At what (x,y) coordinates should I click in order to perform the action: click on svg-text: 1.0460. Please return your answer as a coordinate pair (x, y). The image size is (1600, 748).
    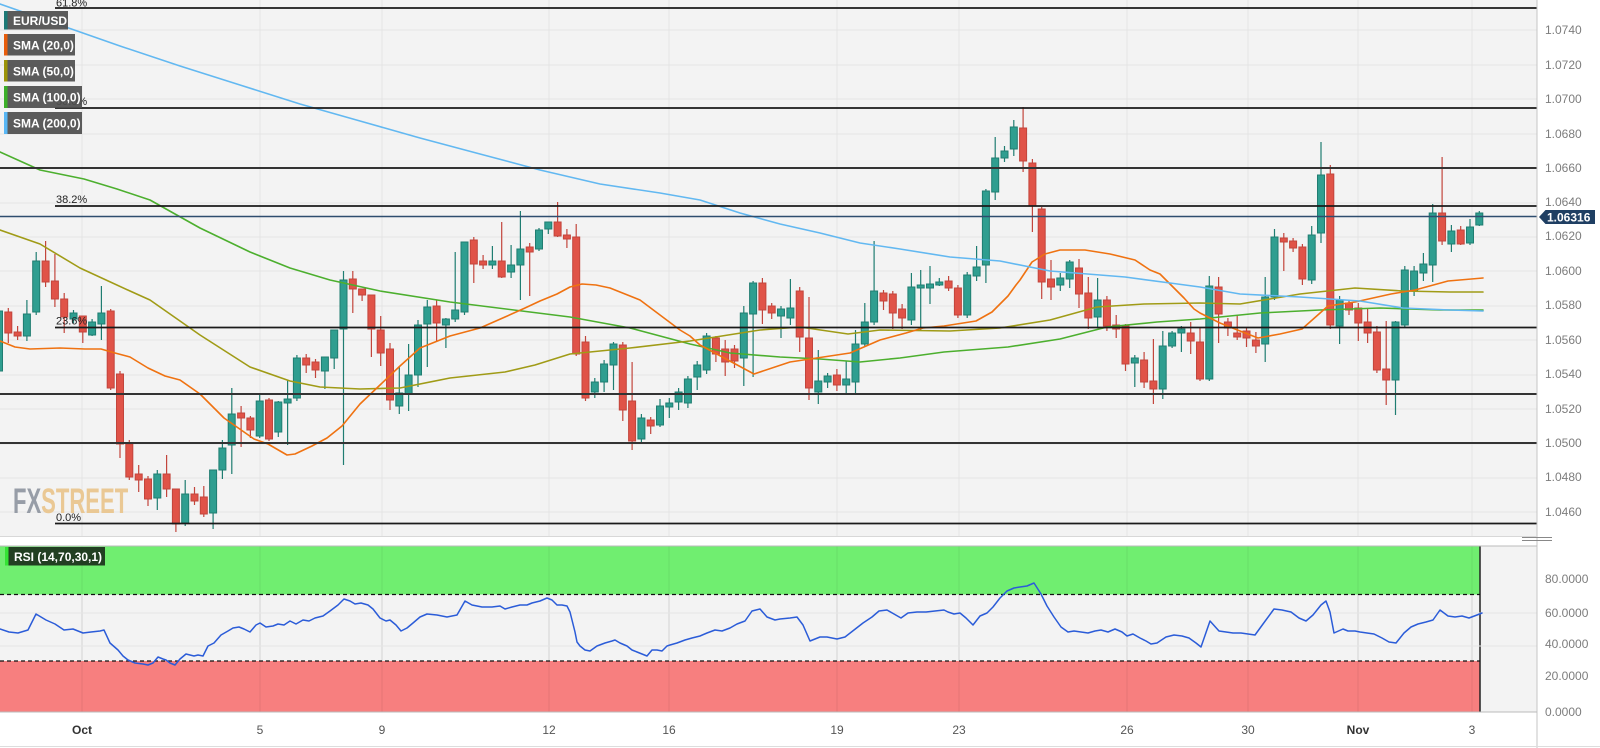
    Looking at the image, I should click on (1563, 512).